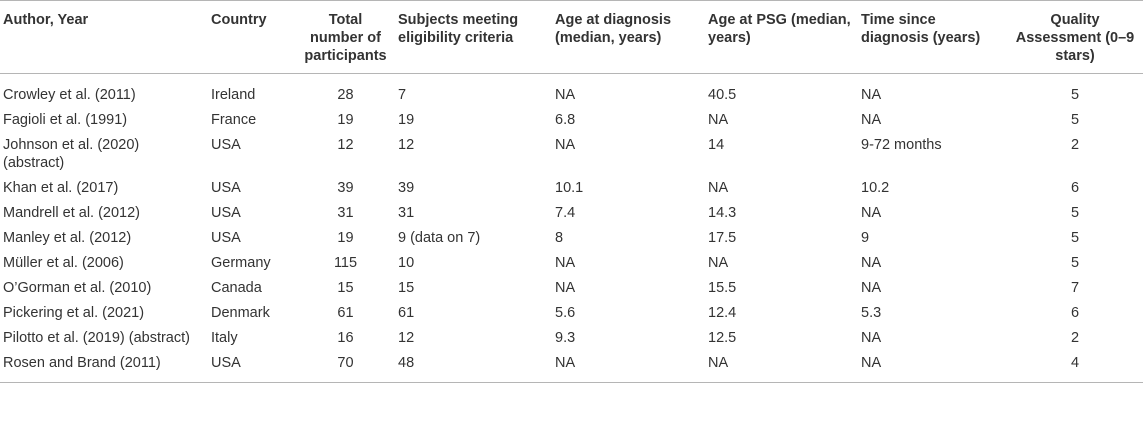 The height and width of the screenshot is (440, 1143). Describe the element at coordinates (722, 288) in the screenshot. I see `cell-age-at-psg: 15.5` at that location.